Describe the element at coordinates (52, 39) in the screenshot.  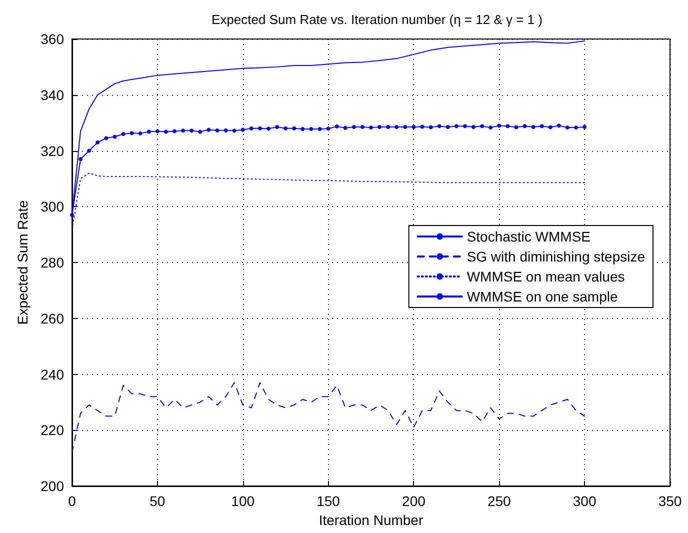
I see `y-tick-label: 360` at that location.